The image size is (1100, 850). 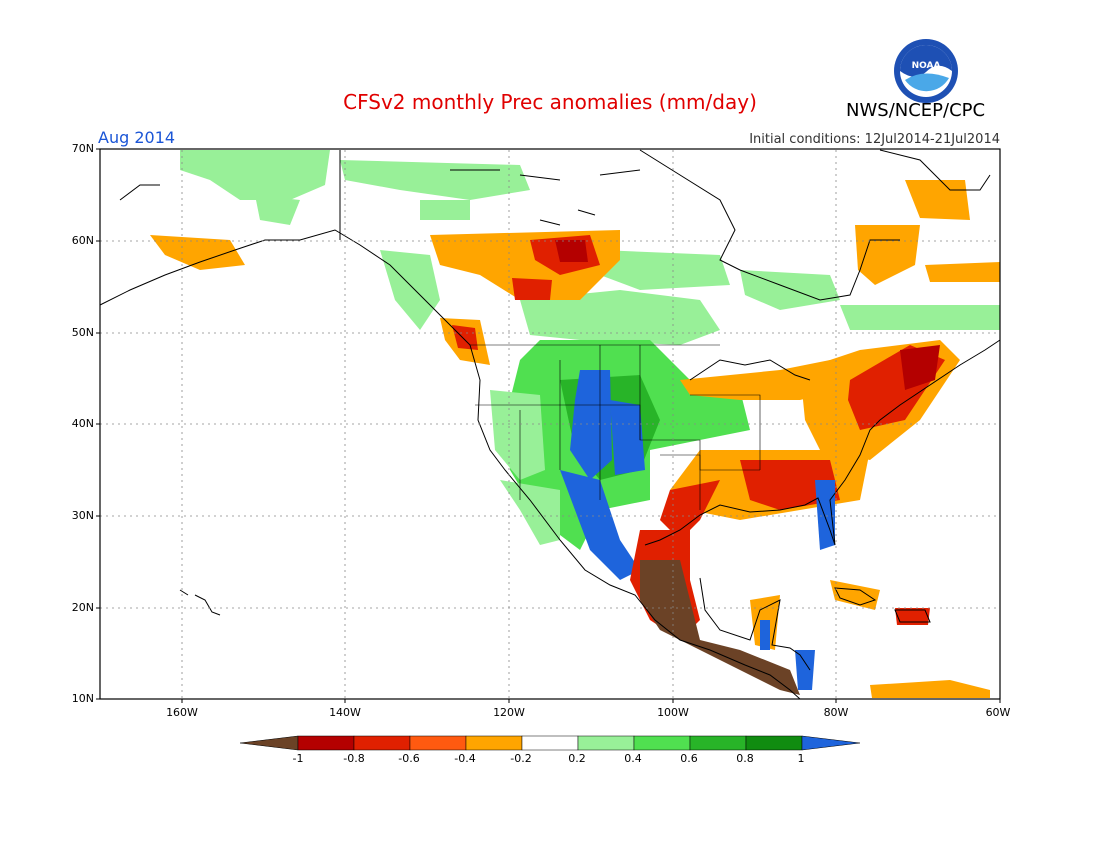 What do you see at coordinates (82, 240) in the screenshot?
I see `lat-label: 60N` at bounding box center [82, 240].